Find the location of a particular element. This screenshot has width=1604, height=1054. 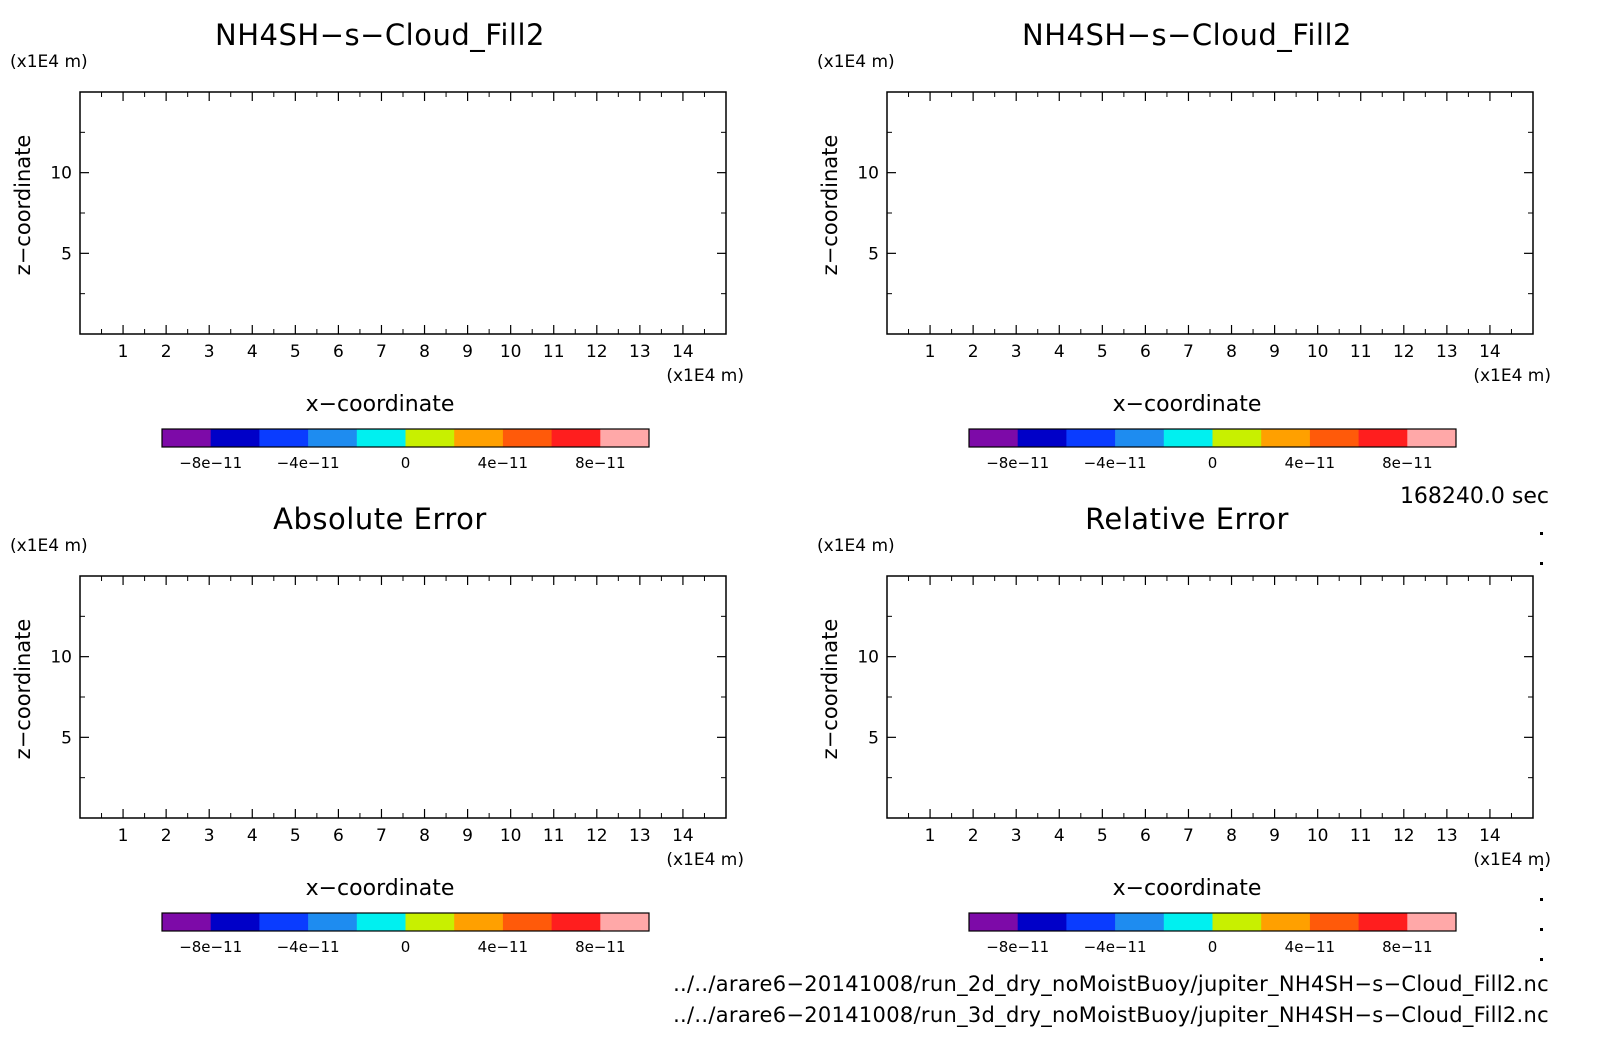

panel-title: Relative Error is located at coordinates (1187, 519).